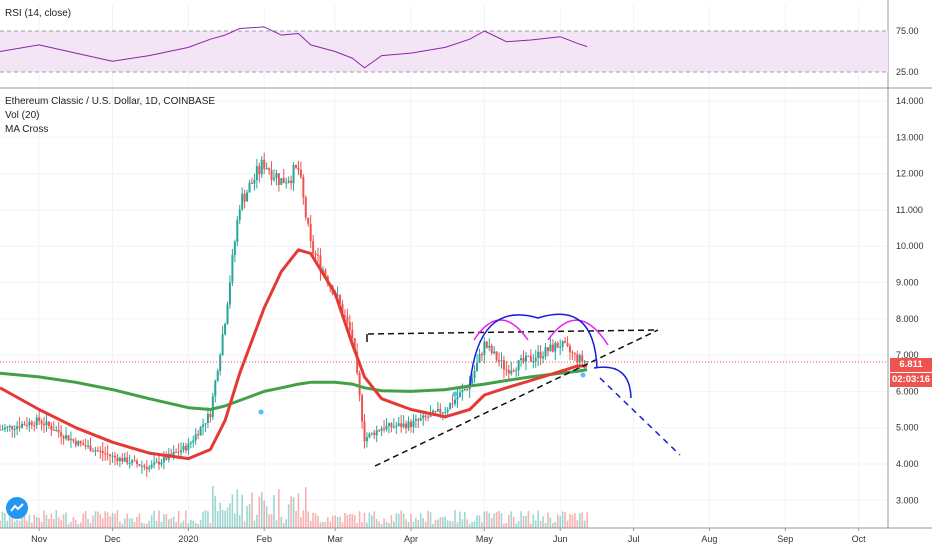  I want to click on tradingview-logo-icon, so click(17, 508).